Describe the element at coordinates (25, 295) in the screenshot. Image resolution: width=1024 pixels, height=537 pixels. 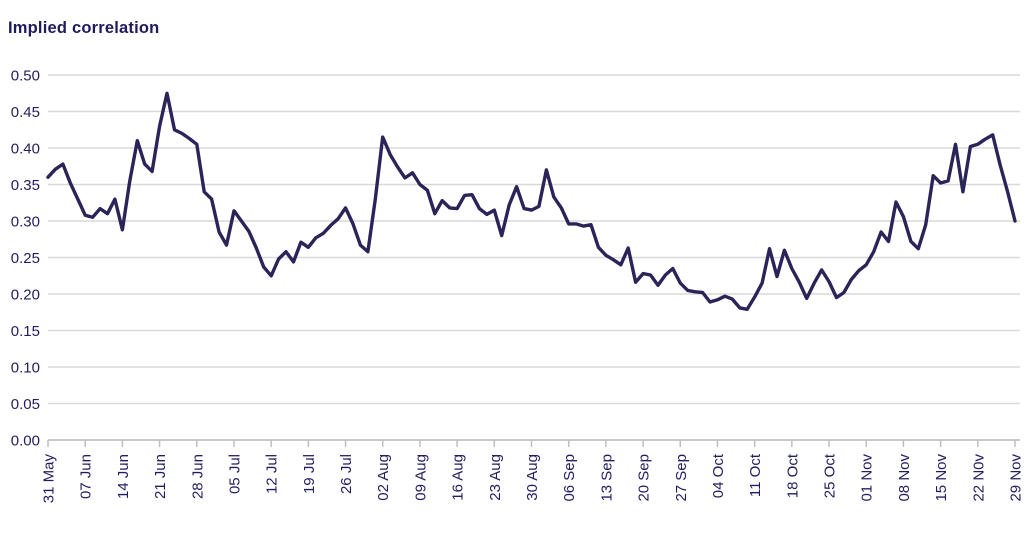
I see `y-tick-label: 0.20` at that location.